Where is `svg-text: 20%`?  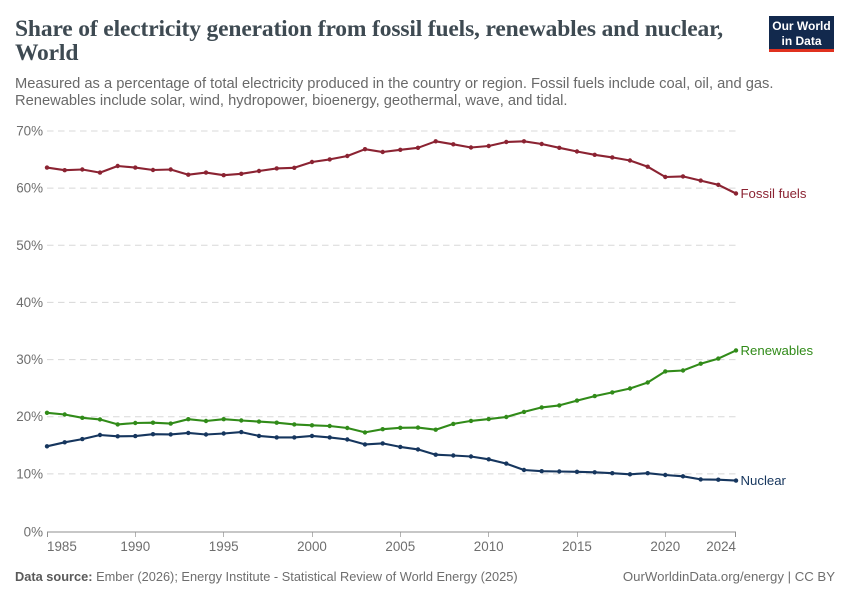 svg-text: 20% is located at coordinates (29, 416).